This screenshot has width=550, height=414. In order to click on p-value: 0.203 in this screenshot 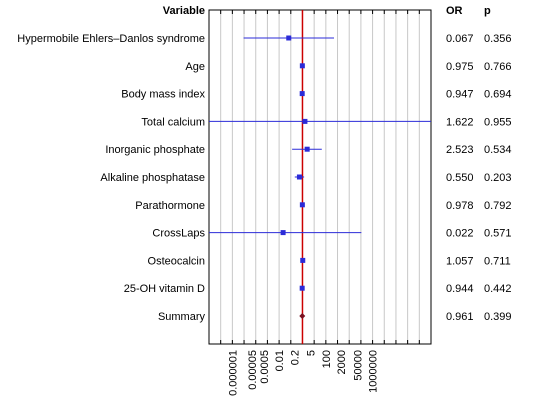, I will do `click(498, 178)`.